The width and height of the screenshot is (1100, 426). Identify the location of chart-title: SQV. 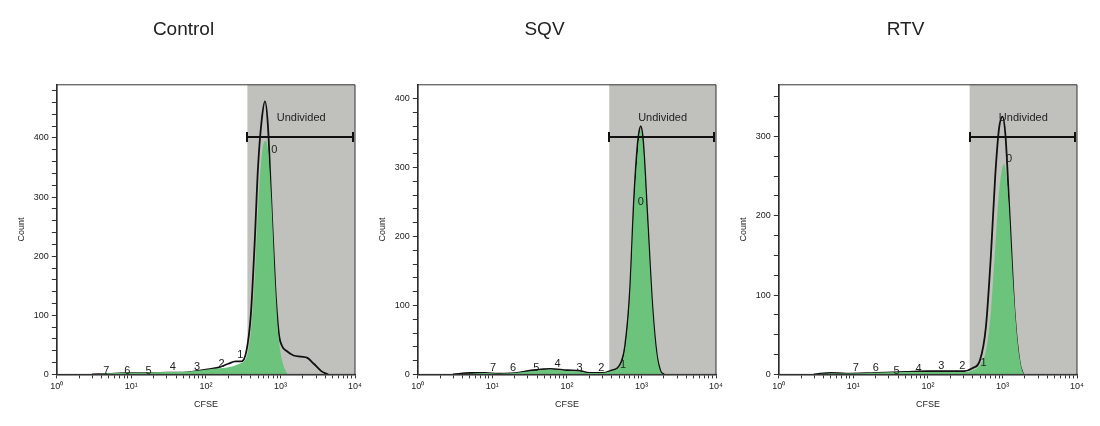
(544, 28).